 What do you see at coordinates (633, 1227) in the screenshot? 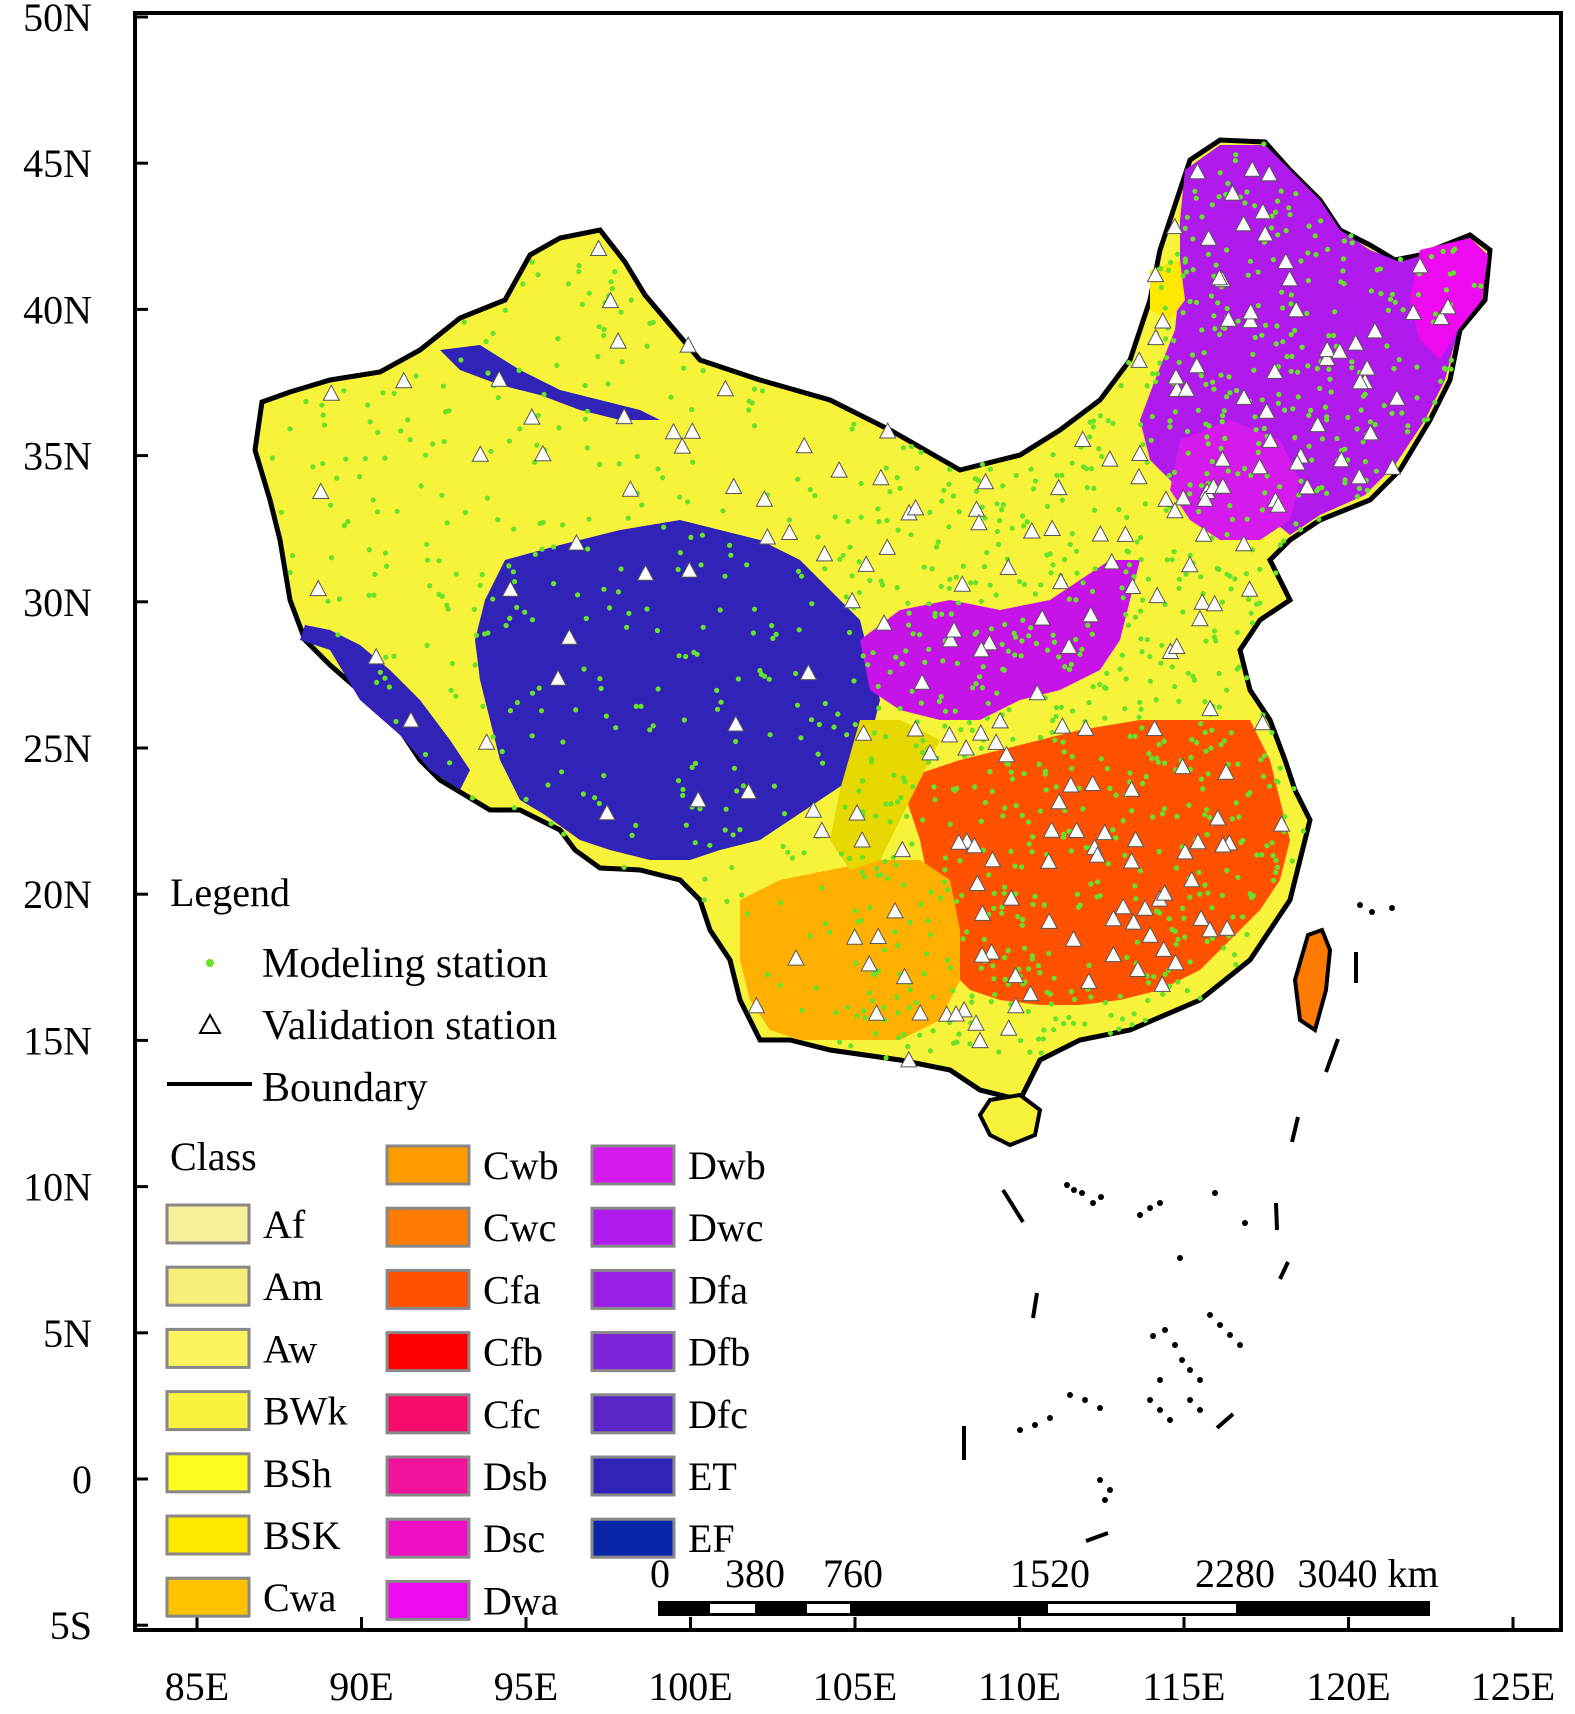
I see `class-swatch-dwc` at bounding box center [633, 1227].